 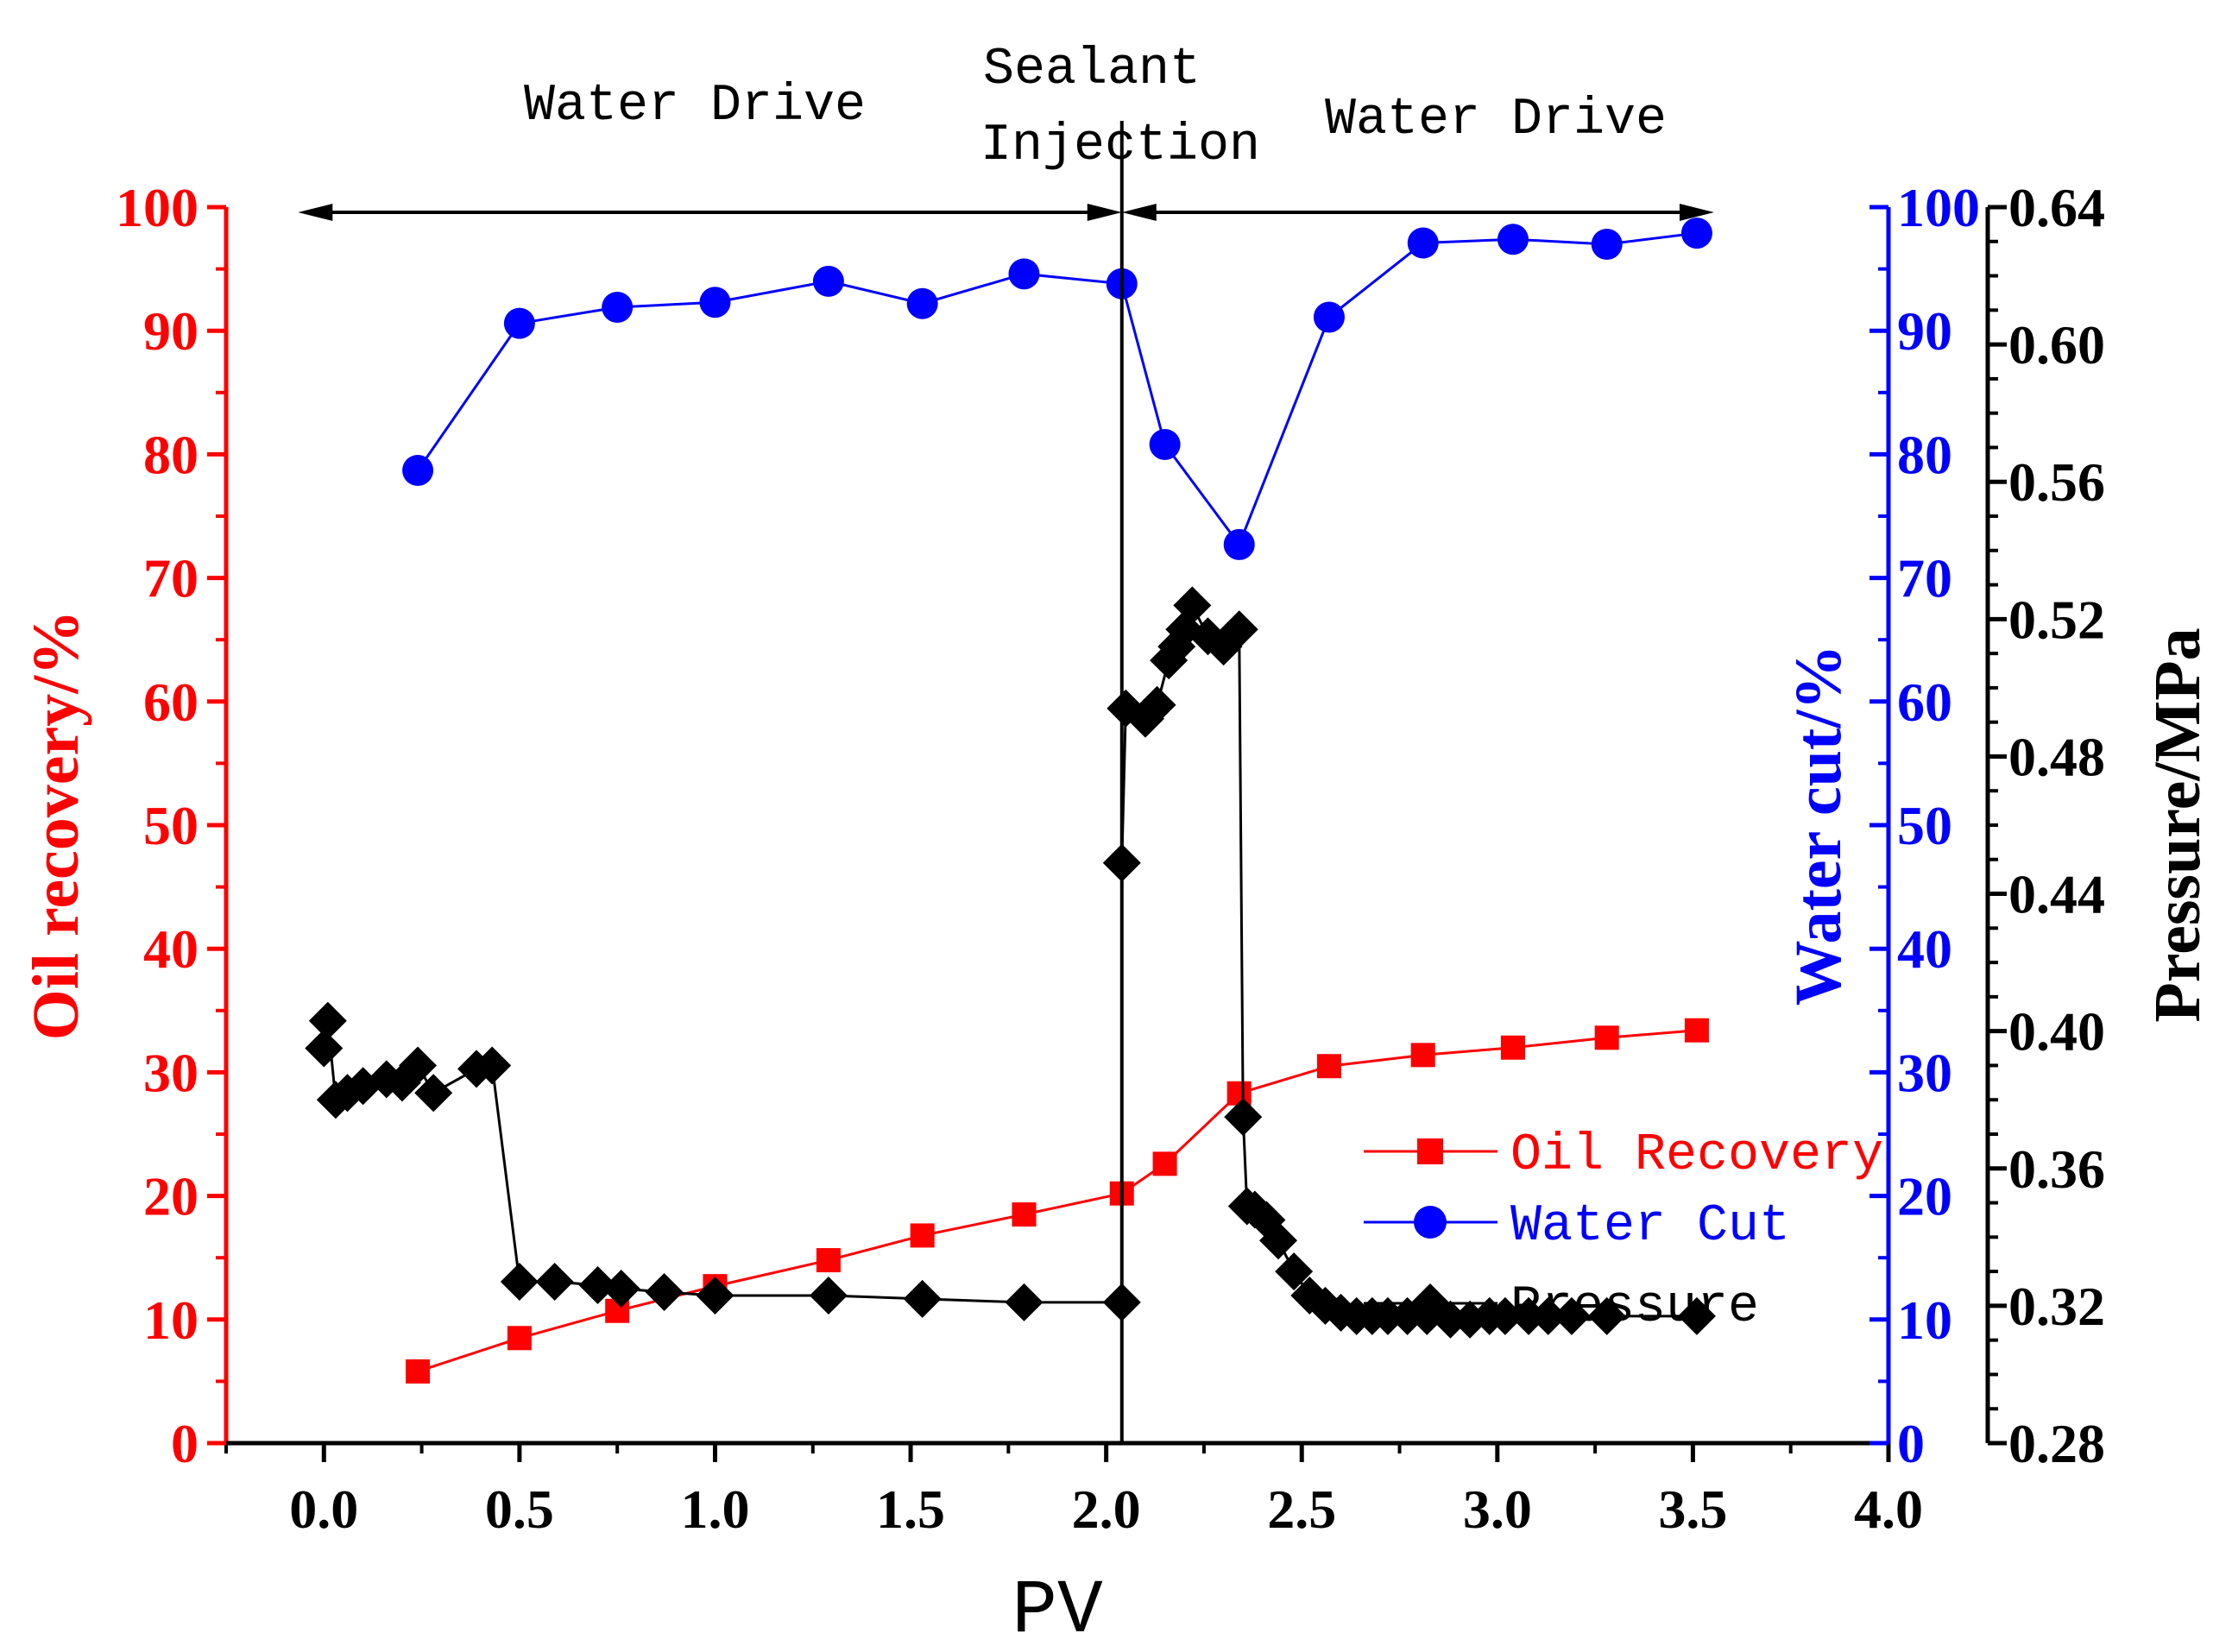 I want to click on oil-tick-label: 40, so click(x=171, y=949).